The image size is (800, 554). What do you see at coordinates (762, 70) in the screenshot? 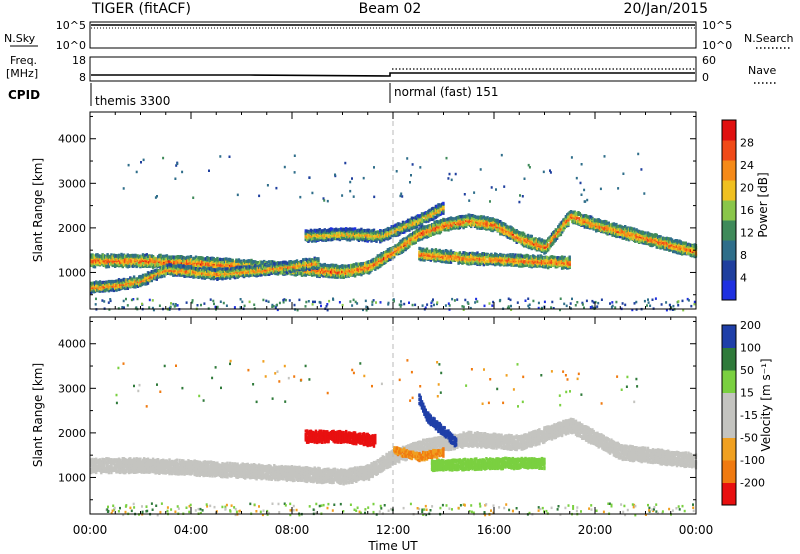
I see `nave-label: Nave` at bounding box center [762, 70].